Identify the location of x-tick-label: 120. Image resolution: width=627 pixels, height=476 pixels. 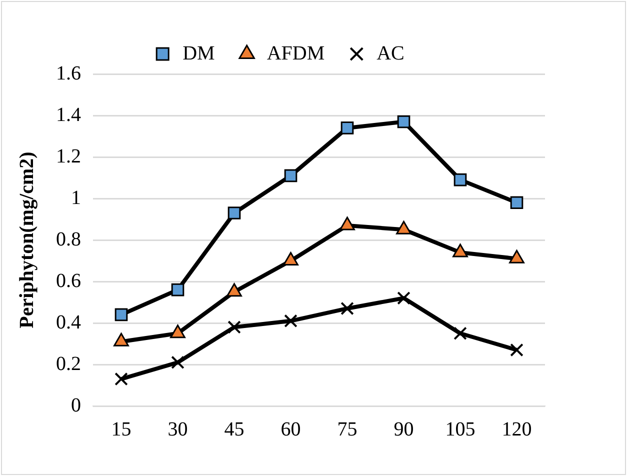
(517, 429).